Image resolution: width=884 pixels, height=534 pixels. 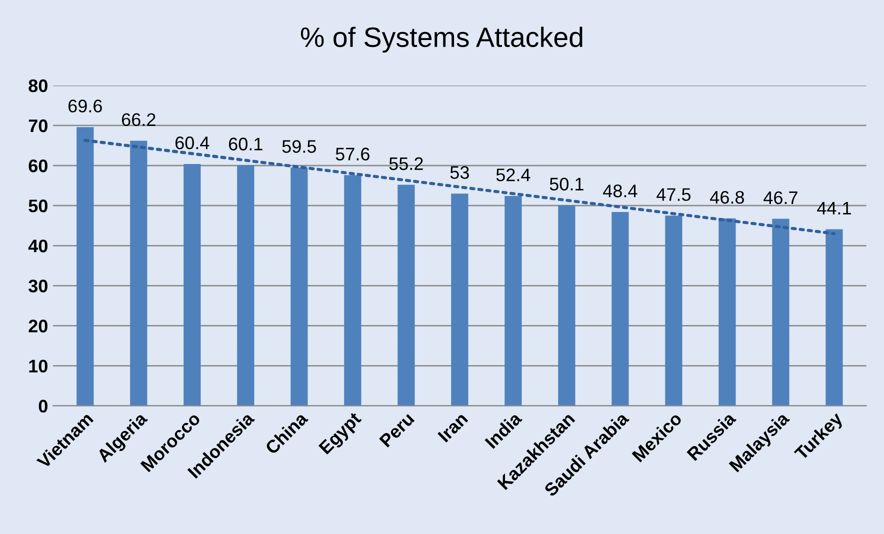 I want to click on y-tick-label: 0, so click(x=43, y=406).